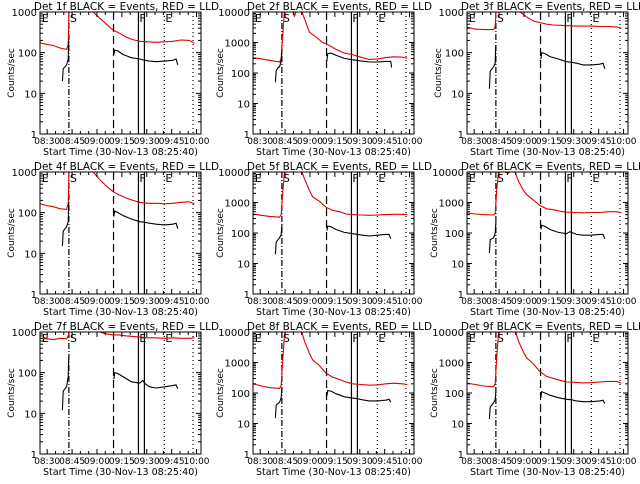 The height and width of the screenshot is (484, 640). What do you see at coordinates (550, 167) in the screenshot?
I see `panel-title: Det 6f BLACK = Events, RED = LLD` at bounding box center [550, 167].